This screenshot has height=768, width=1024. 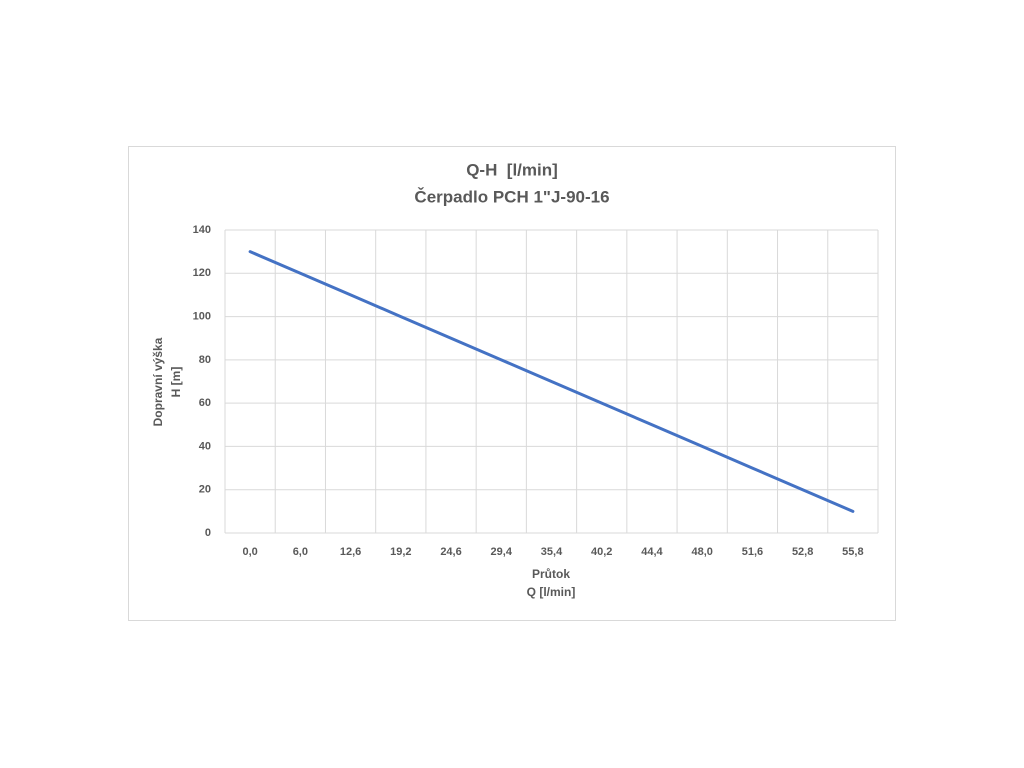 I want to click on x-tick-label: 6,0, so click(x=300, y=552).